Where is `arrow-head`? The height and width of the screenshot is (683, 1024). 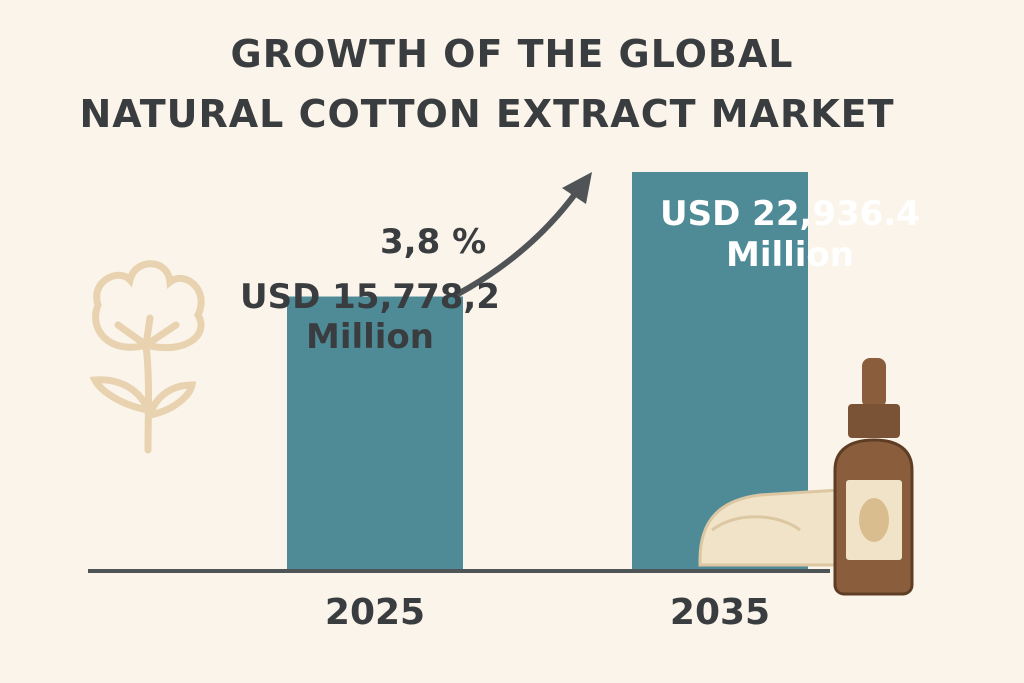
arrow-head is located at coordinates (577, 188).